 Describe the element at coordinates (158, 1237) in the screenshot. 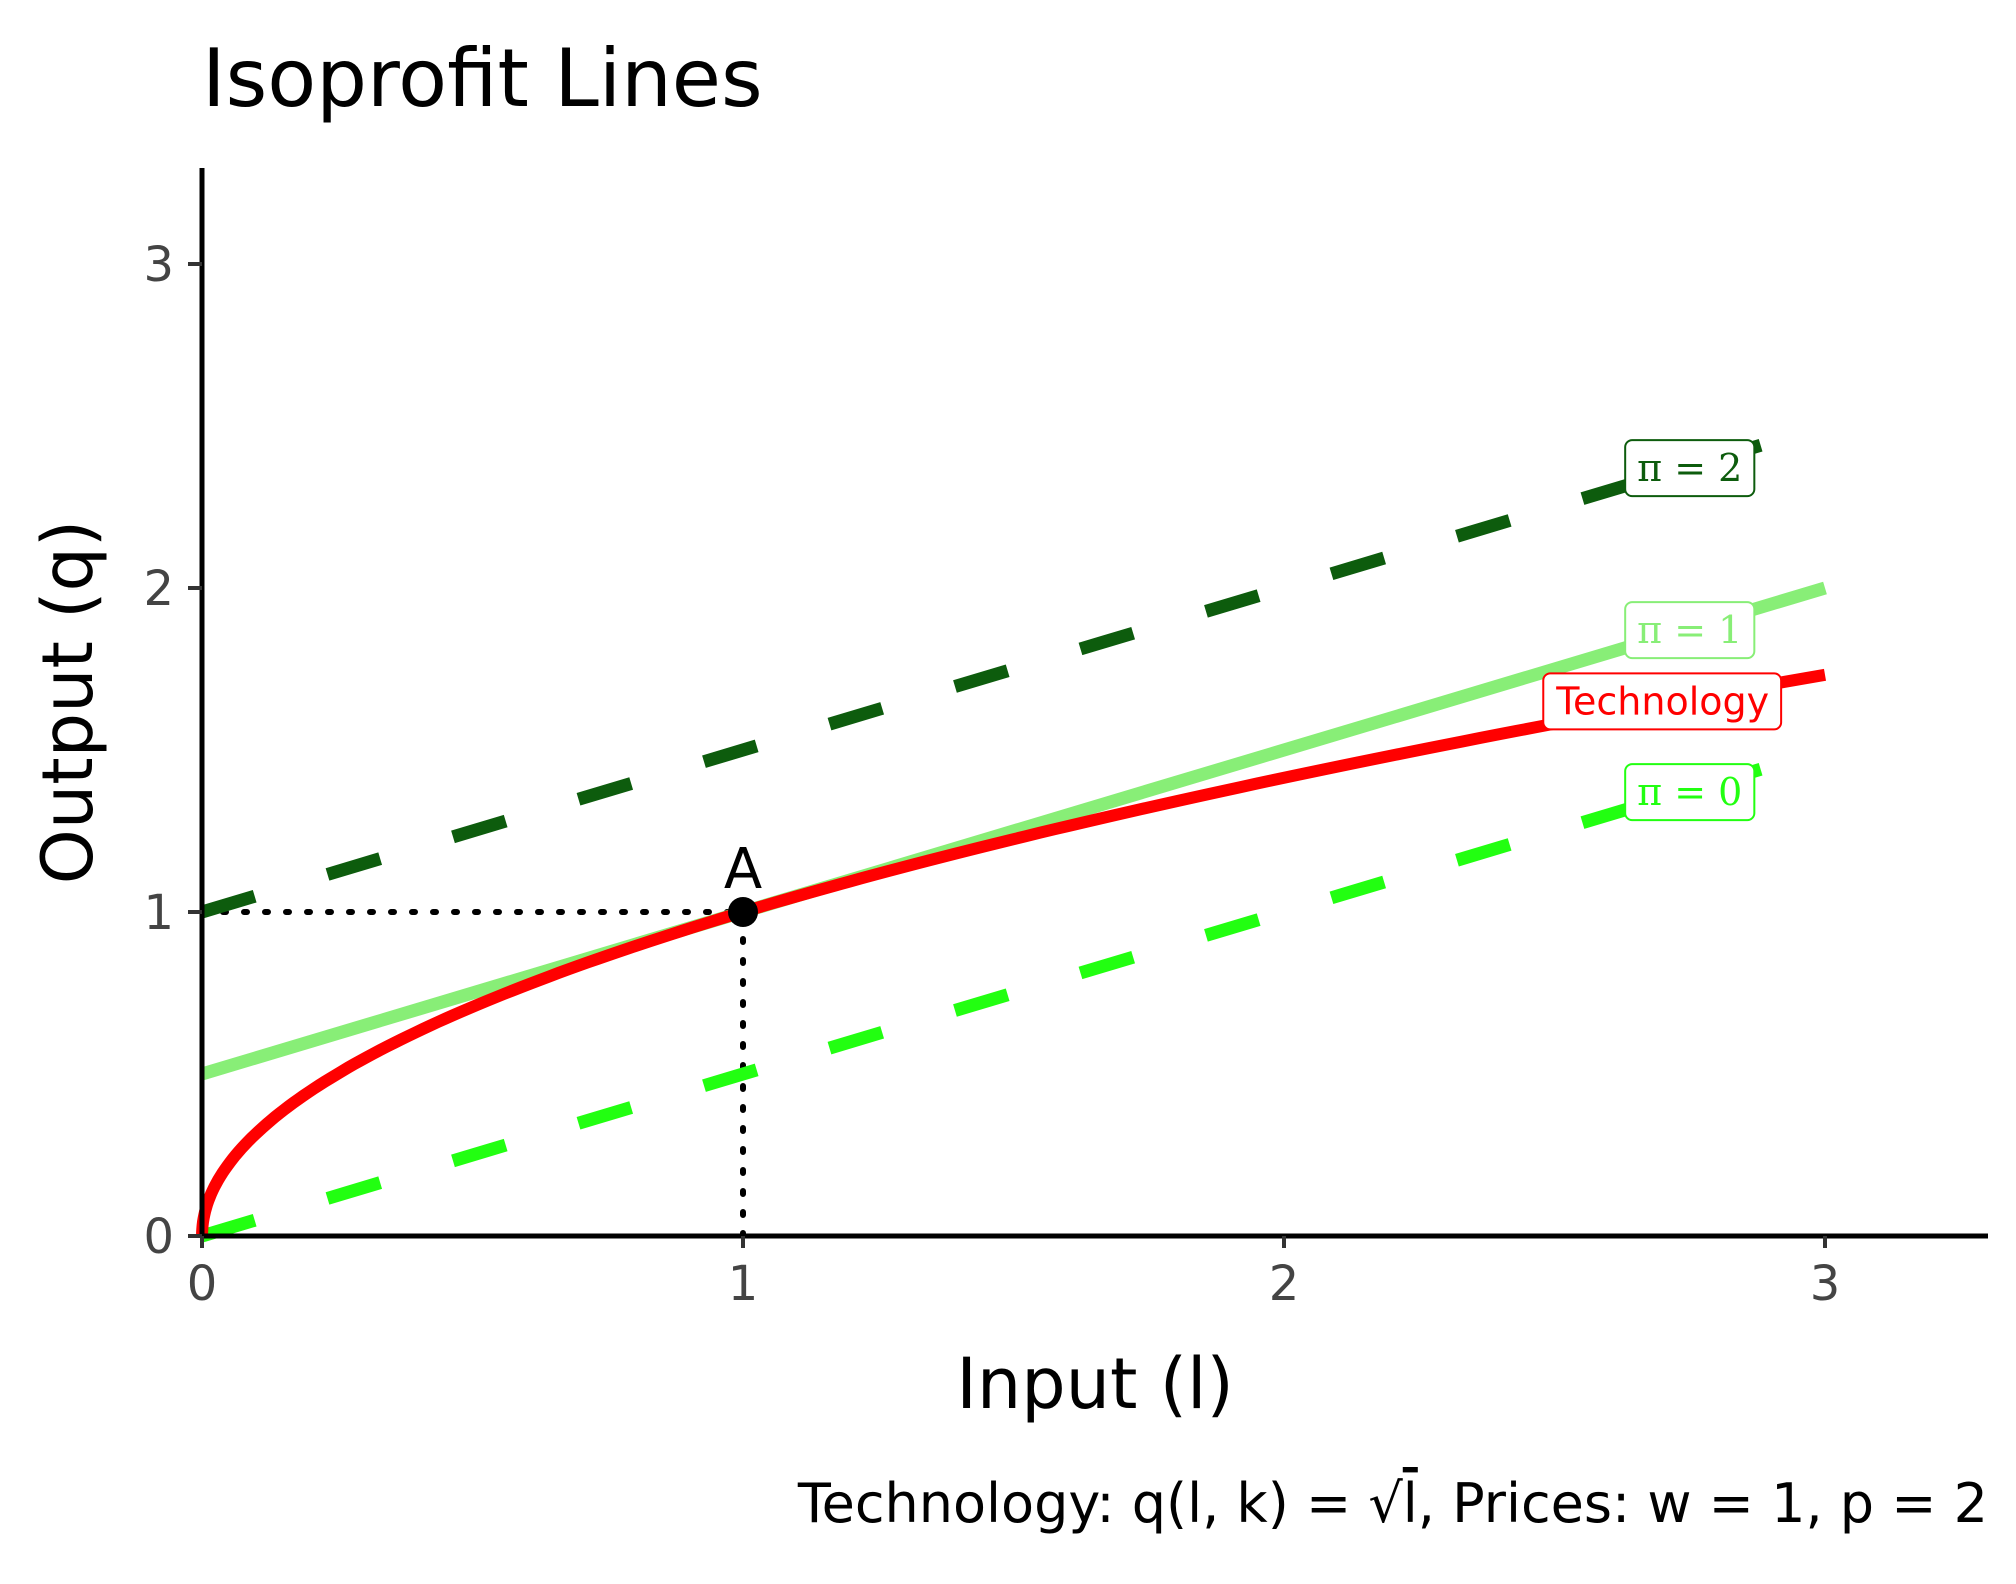

I see `y-tick-label: 0` at that location.